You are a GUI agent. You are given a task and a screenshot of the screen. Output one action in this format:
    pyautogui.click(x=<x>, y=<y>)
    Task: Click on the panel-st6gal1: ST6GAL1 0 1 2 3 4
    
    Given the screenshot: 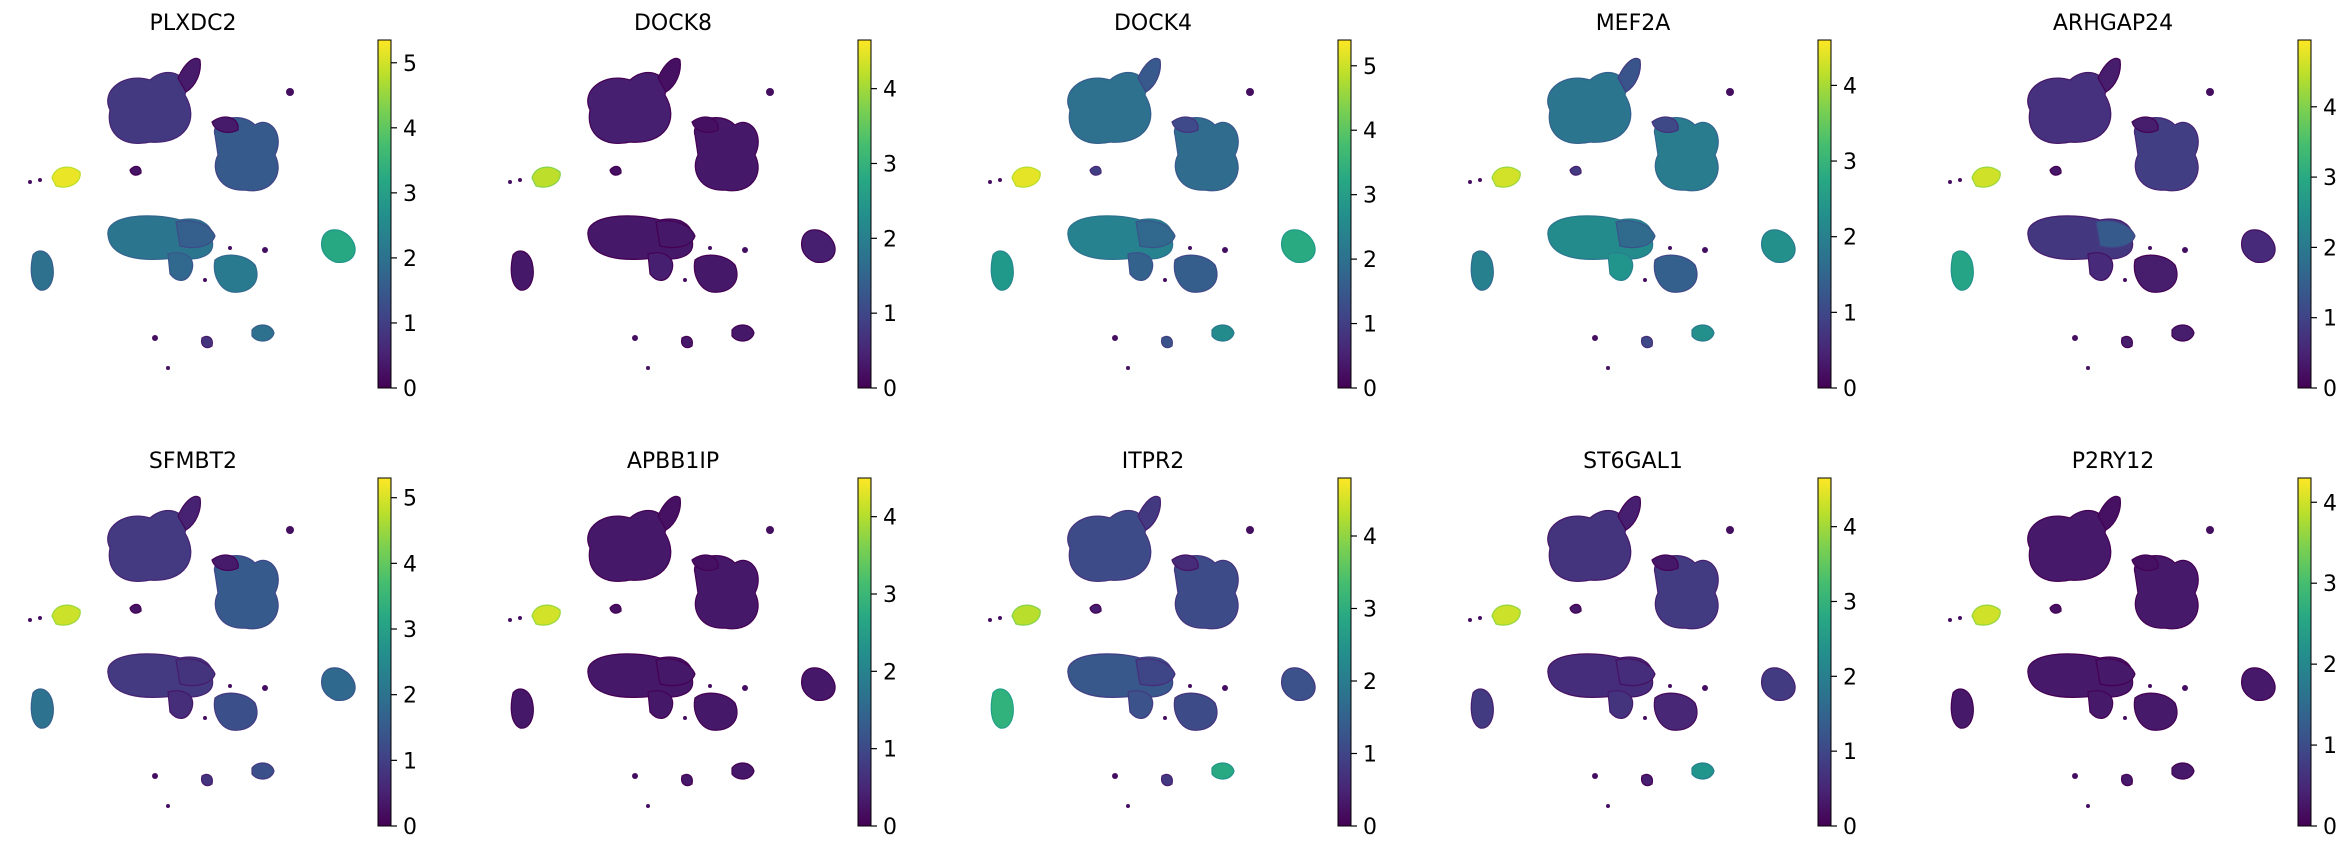 What is the action you would take?
    pyautogui.click(x=1662, y=644)
    